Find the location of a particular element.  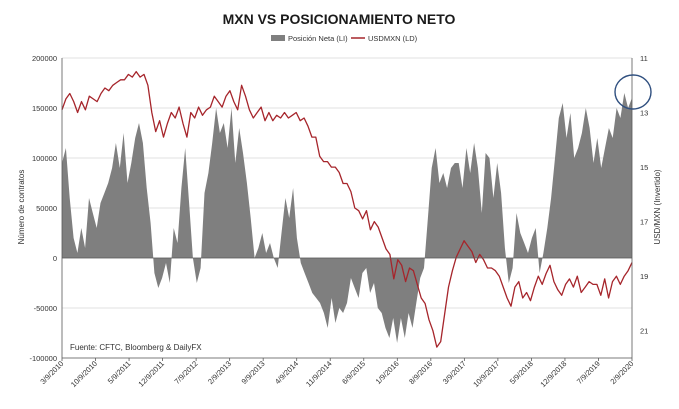

left-tick-label-3: 50000 is located at coordinates (46, 208).